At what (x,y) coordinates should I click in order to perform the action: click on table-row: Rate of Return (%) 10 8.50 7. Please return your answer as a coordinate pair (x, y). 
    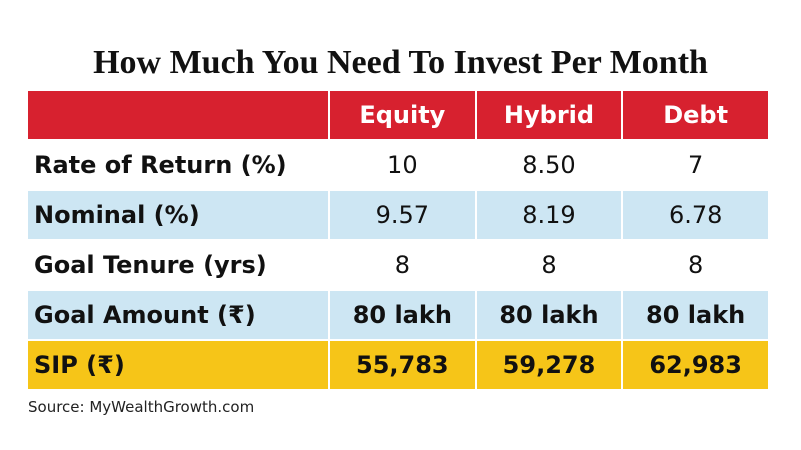
    Looking at the image, I should click on (398, 165).